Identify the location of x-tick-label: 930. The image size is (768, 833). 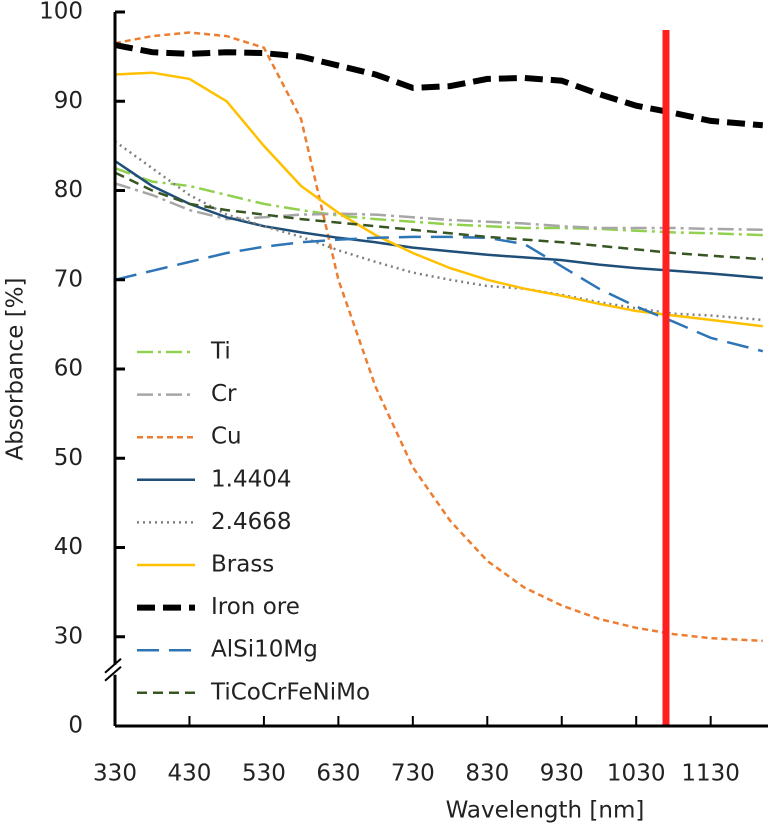
(562, 774).